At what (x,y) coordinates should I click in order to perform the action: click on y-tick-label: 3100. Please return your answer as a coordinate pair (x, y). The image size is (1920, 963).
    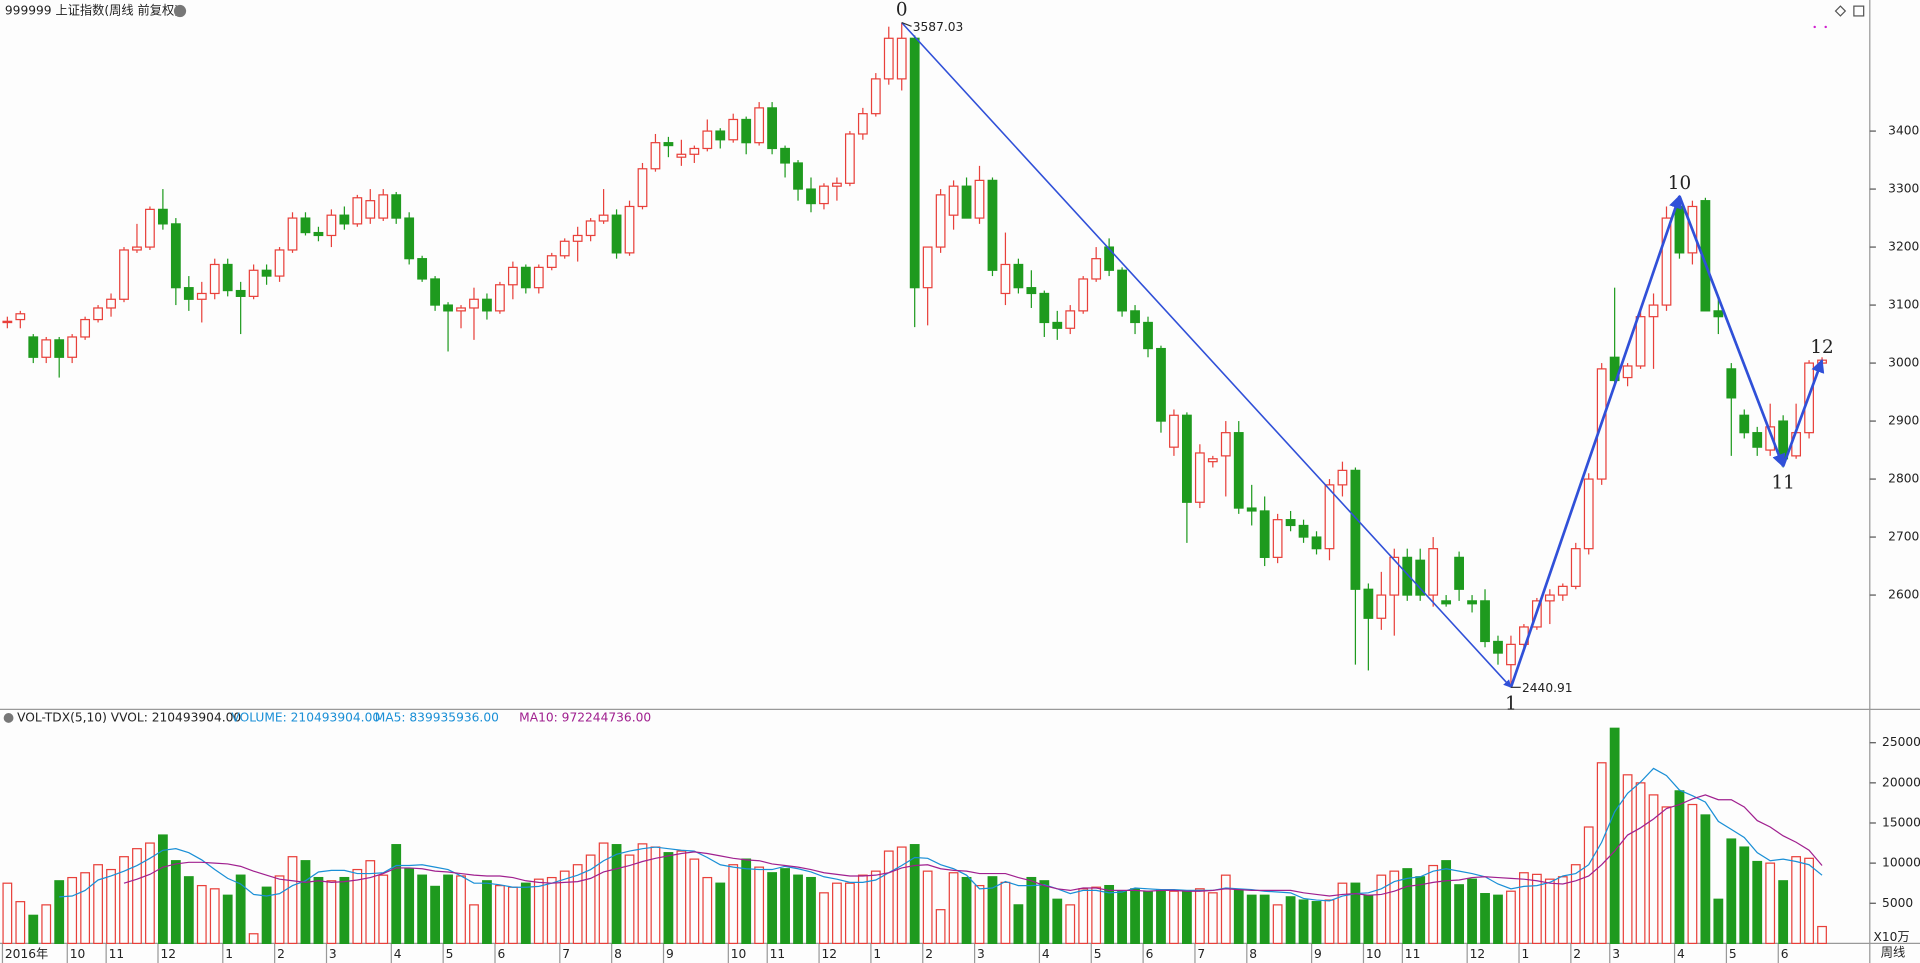
    Looking at the image, I should click on (1903, 305).